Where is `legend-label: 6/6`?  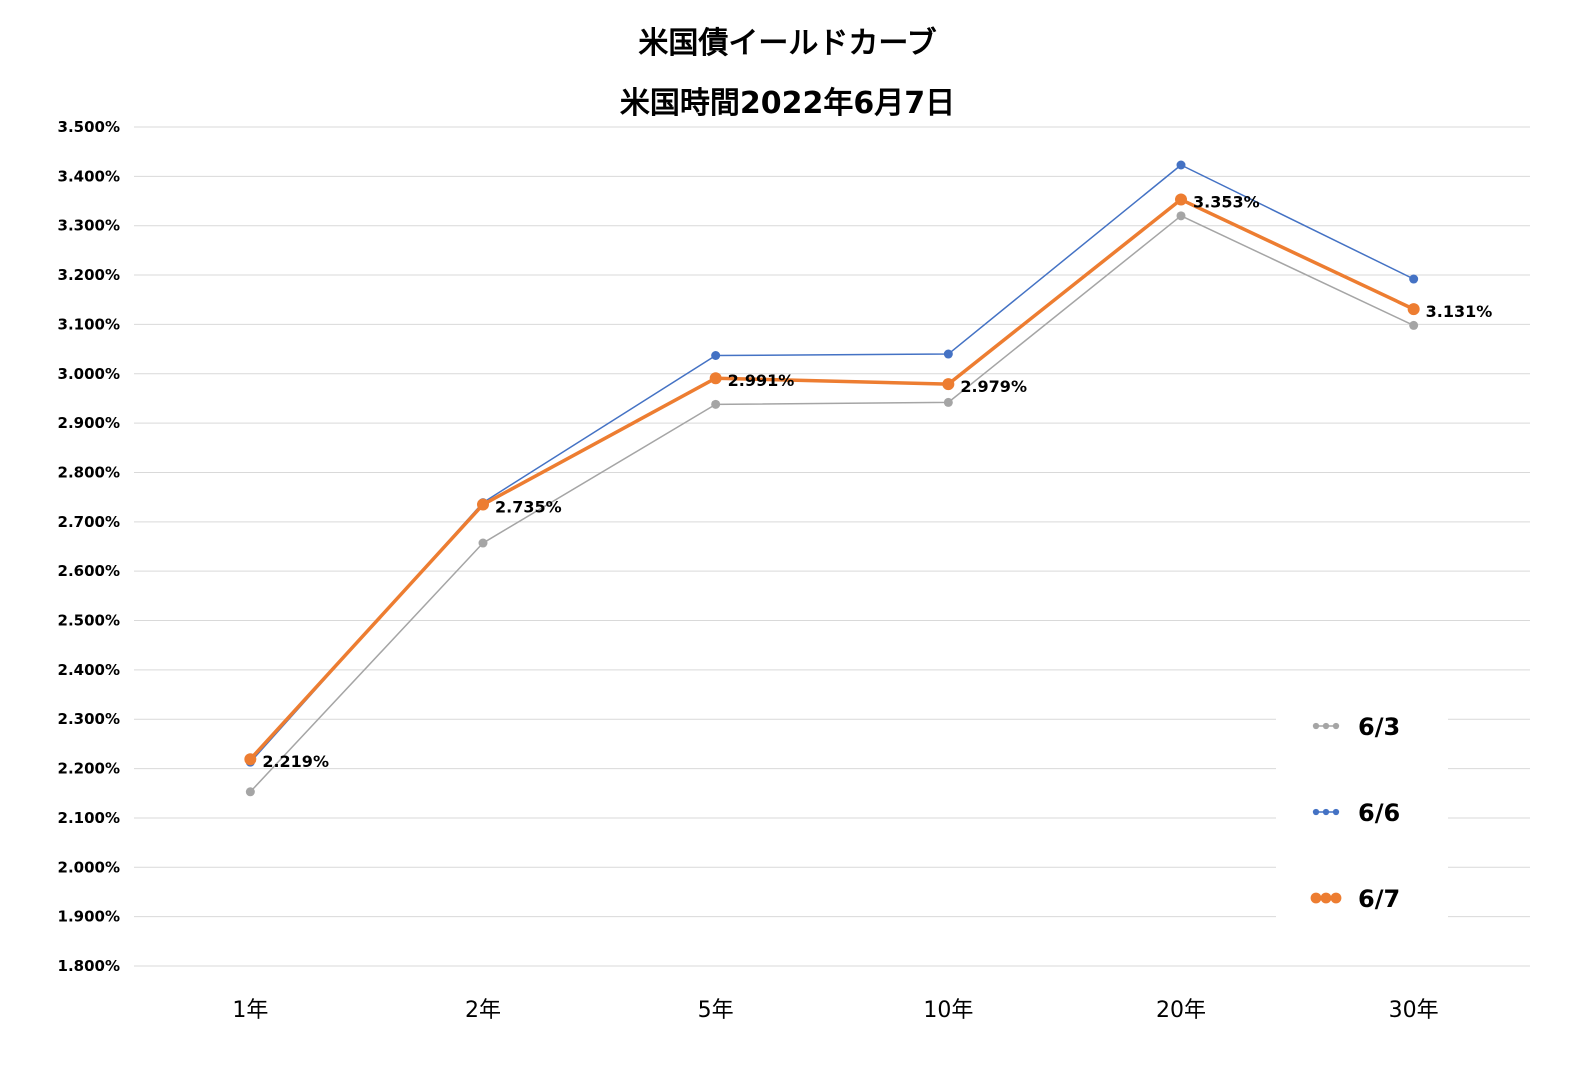 legend-label: 6/6 is located at coordinates (1379, 813).